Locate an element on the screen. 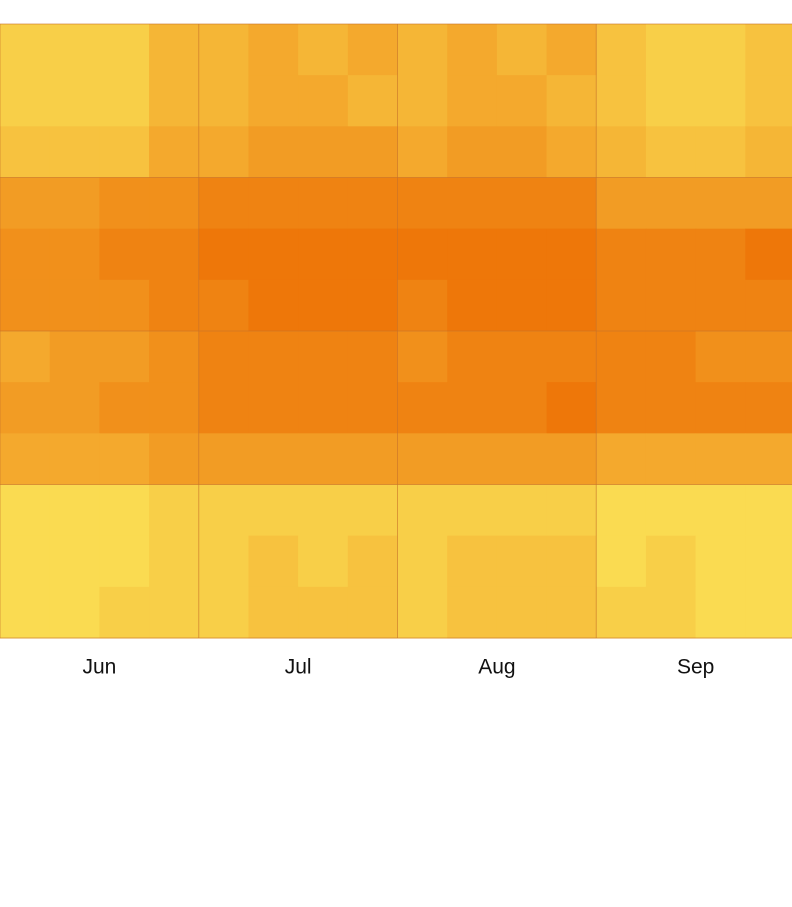  x-tick-label: Aug is located at coordinates (496, 667).